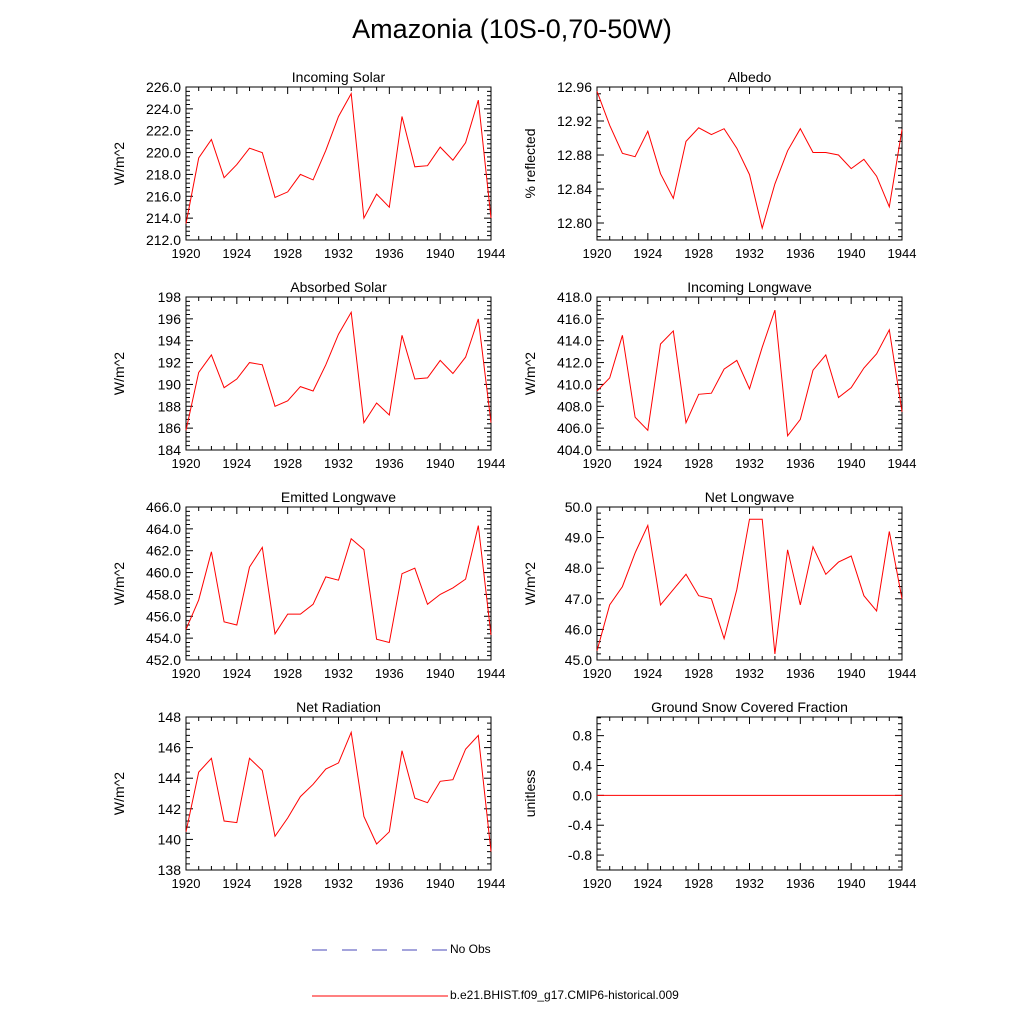  I want to click on panel-5-ytick-label: 45.0, so click(578, 660).